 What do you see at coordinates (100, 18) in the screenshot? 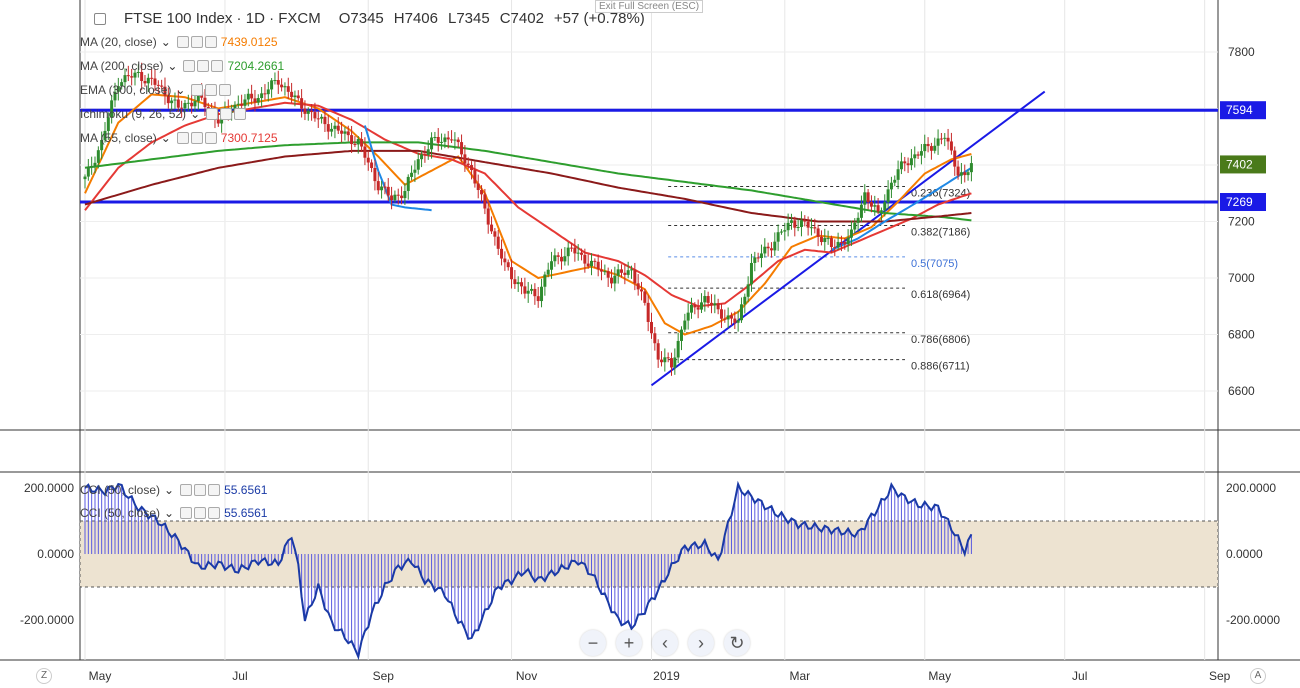
I see `chart-type-icon` at bounding box center [100, 18].